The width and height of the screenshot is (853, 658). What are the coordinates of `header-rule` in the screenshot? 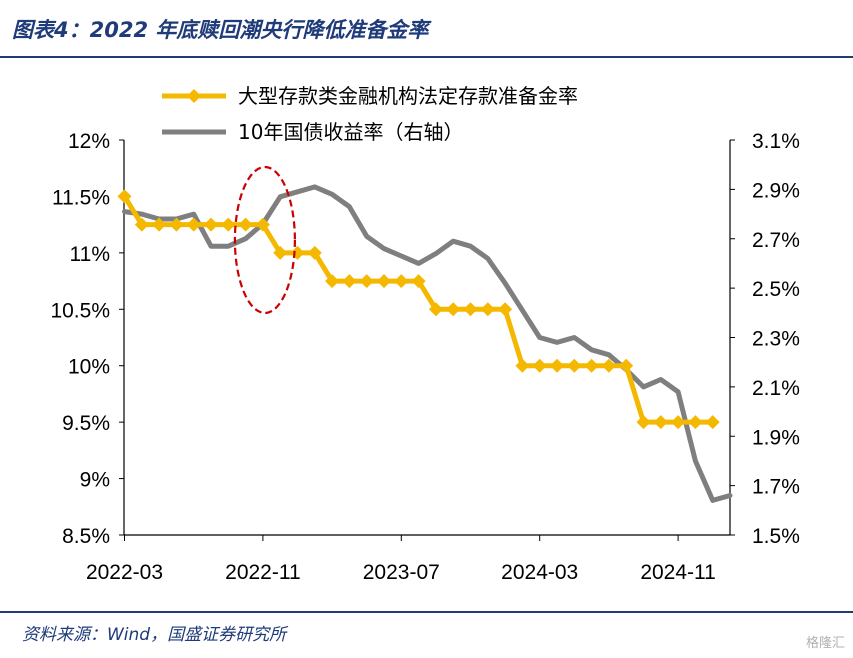 It's located at (426, 57).